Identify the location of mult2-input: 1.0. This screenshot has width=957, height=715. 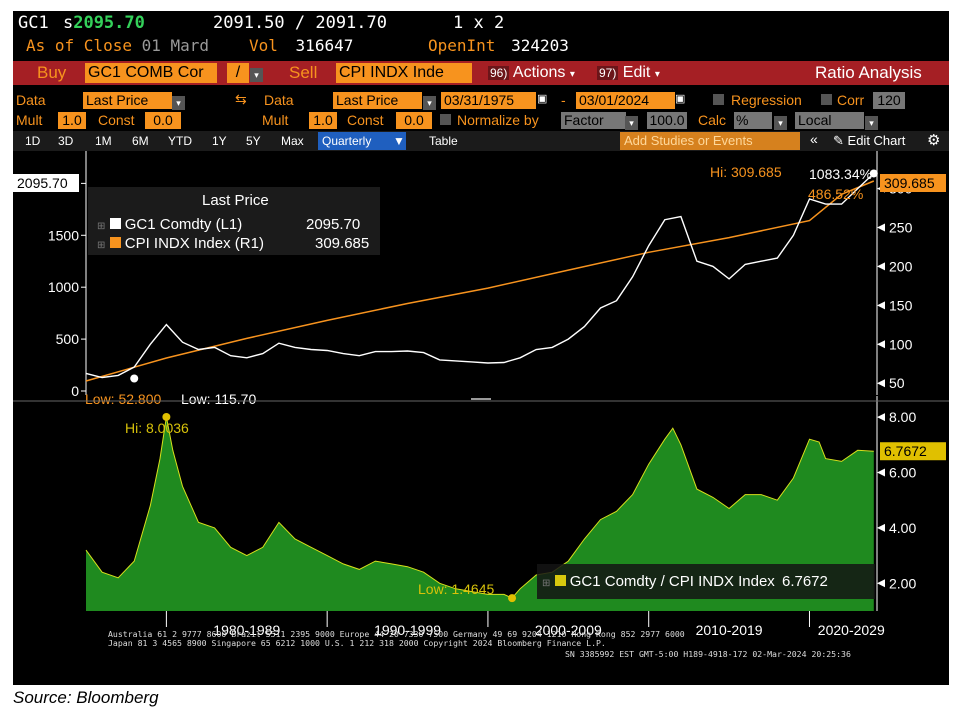
(323, 120).